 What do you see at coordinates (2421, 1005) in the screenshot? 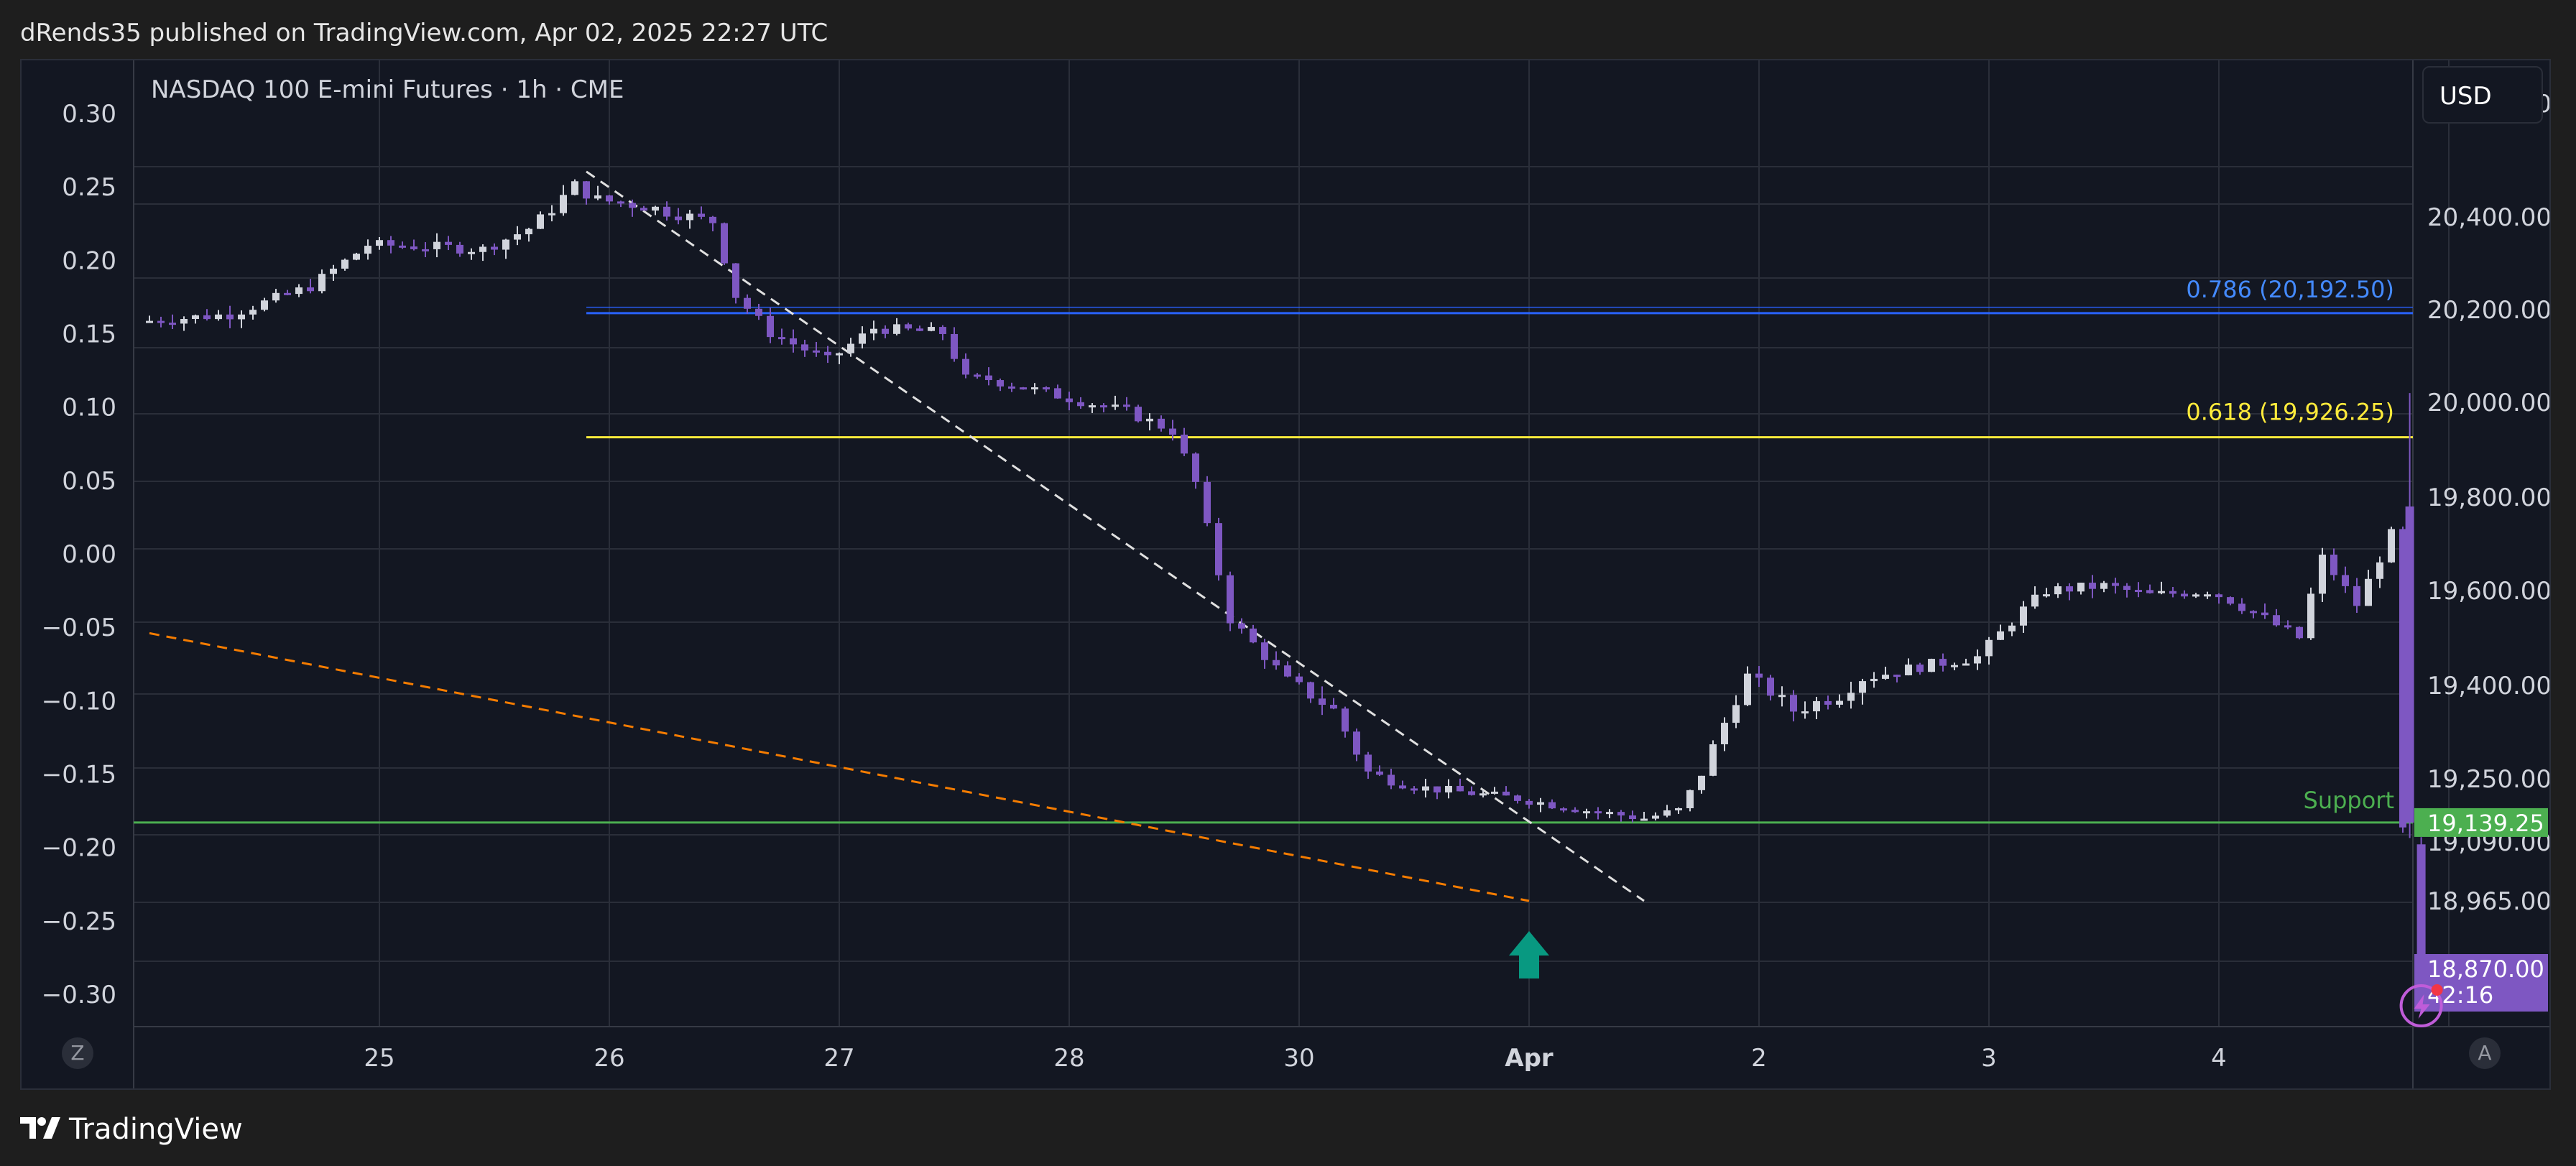
I see `lightning-icon` at bounding box center [2421, 1005].